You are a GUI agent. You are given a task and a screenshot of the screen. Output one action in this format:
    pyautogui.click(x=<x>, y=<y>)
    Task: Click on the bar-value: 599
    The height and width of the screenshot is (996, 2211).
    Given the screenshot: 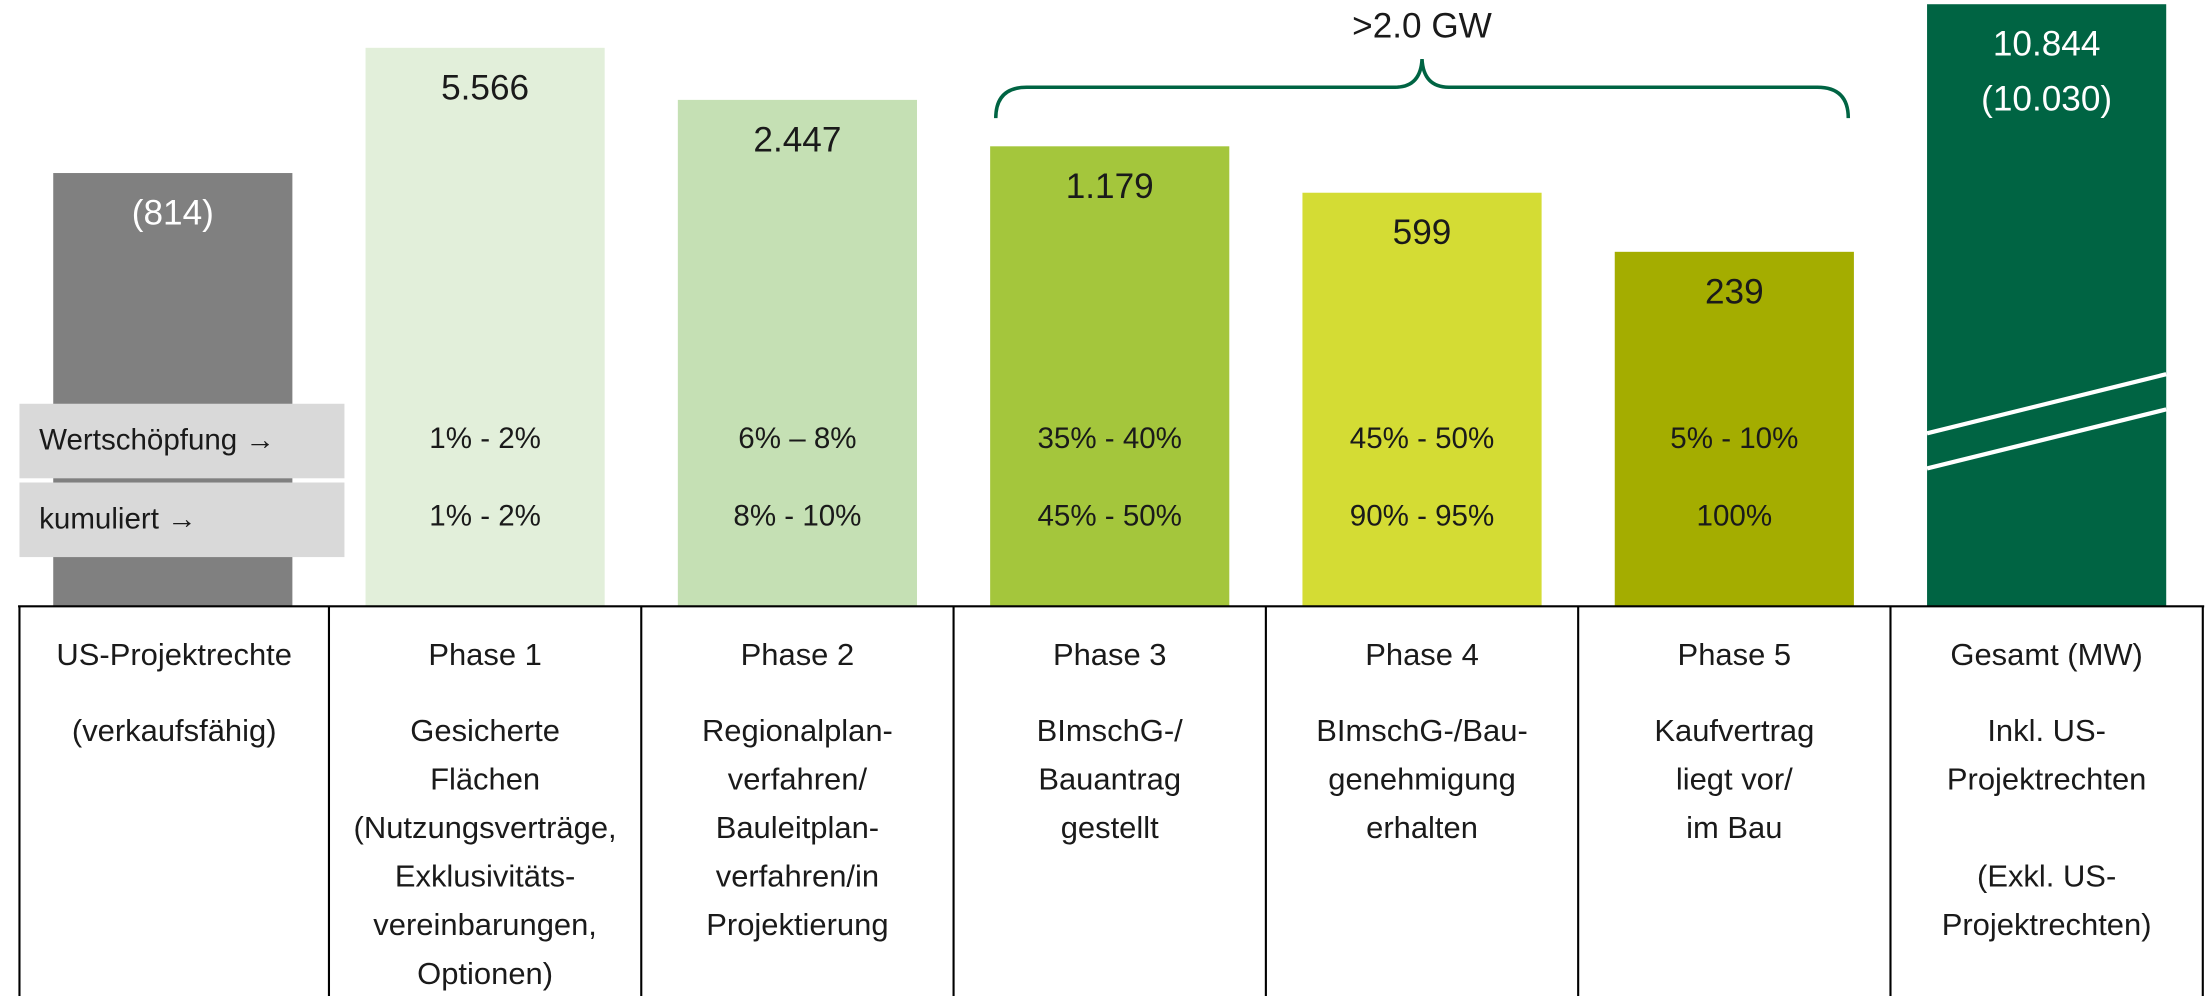 What is the action you would take?
    pyautogui.click(x=1422, y=232)
    